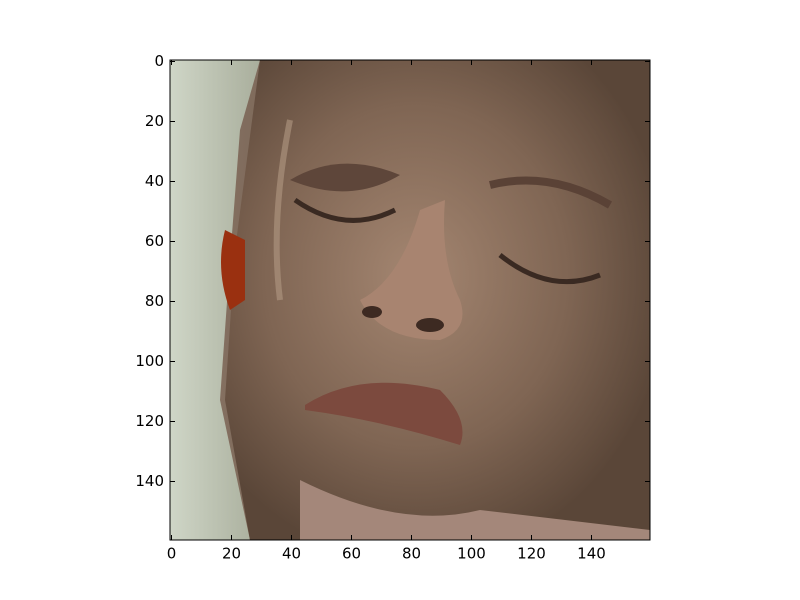 Image resolution: width=800 pixels, height=600 pixels. What do you see at coordinates (291, 554) in the screenshot?
I see `x-tick-label: 40` at bounding box center [291, 554].